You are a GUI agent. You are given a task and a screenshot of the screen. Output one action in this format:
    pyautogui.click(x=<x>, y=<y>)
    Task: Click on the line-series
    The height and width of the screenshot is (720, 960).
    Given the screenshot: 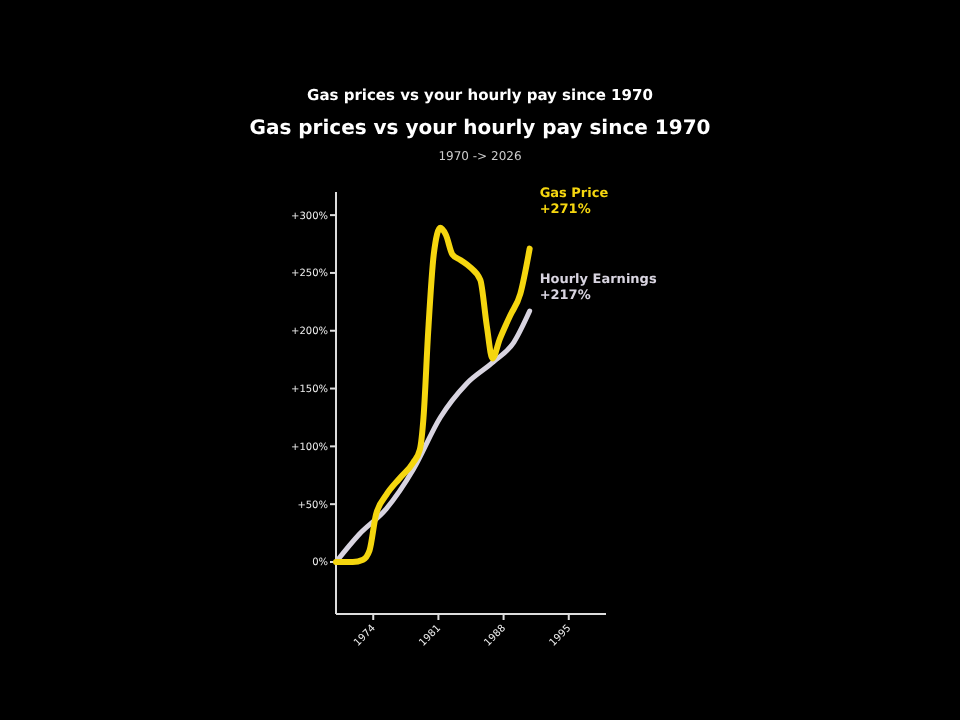 What is the action you would take?
    pyautogui.click(x=433, y=394)
    